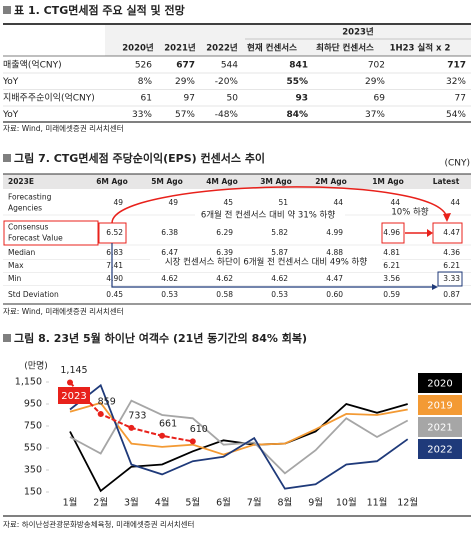 Image resolution: width=473 pixels, height=538 pixels. I want to click on eps-cell: 6.83, so click(114, 252).